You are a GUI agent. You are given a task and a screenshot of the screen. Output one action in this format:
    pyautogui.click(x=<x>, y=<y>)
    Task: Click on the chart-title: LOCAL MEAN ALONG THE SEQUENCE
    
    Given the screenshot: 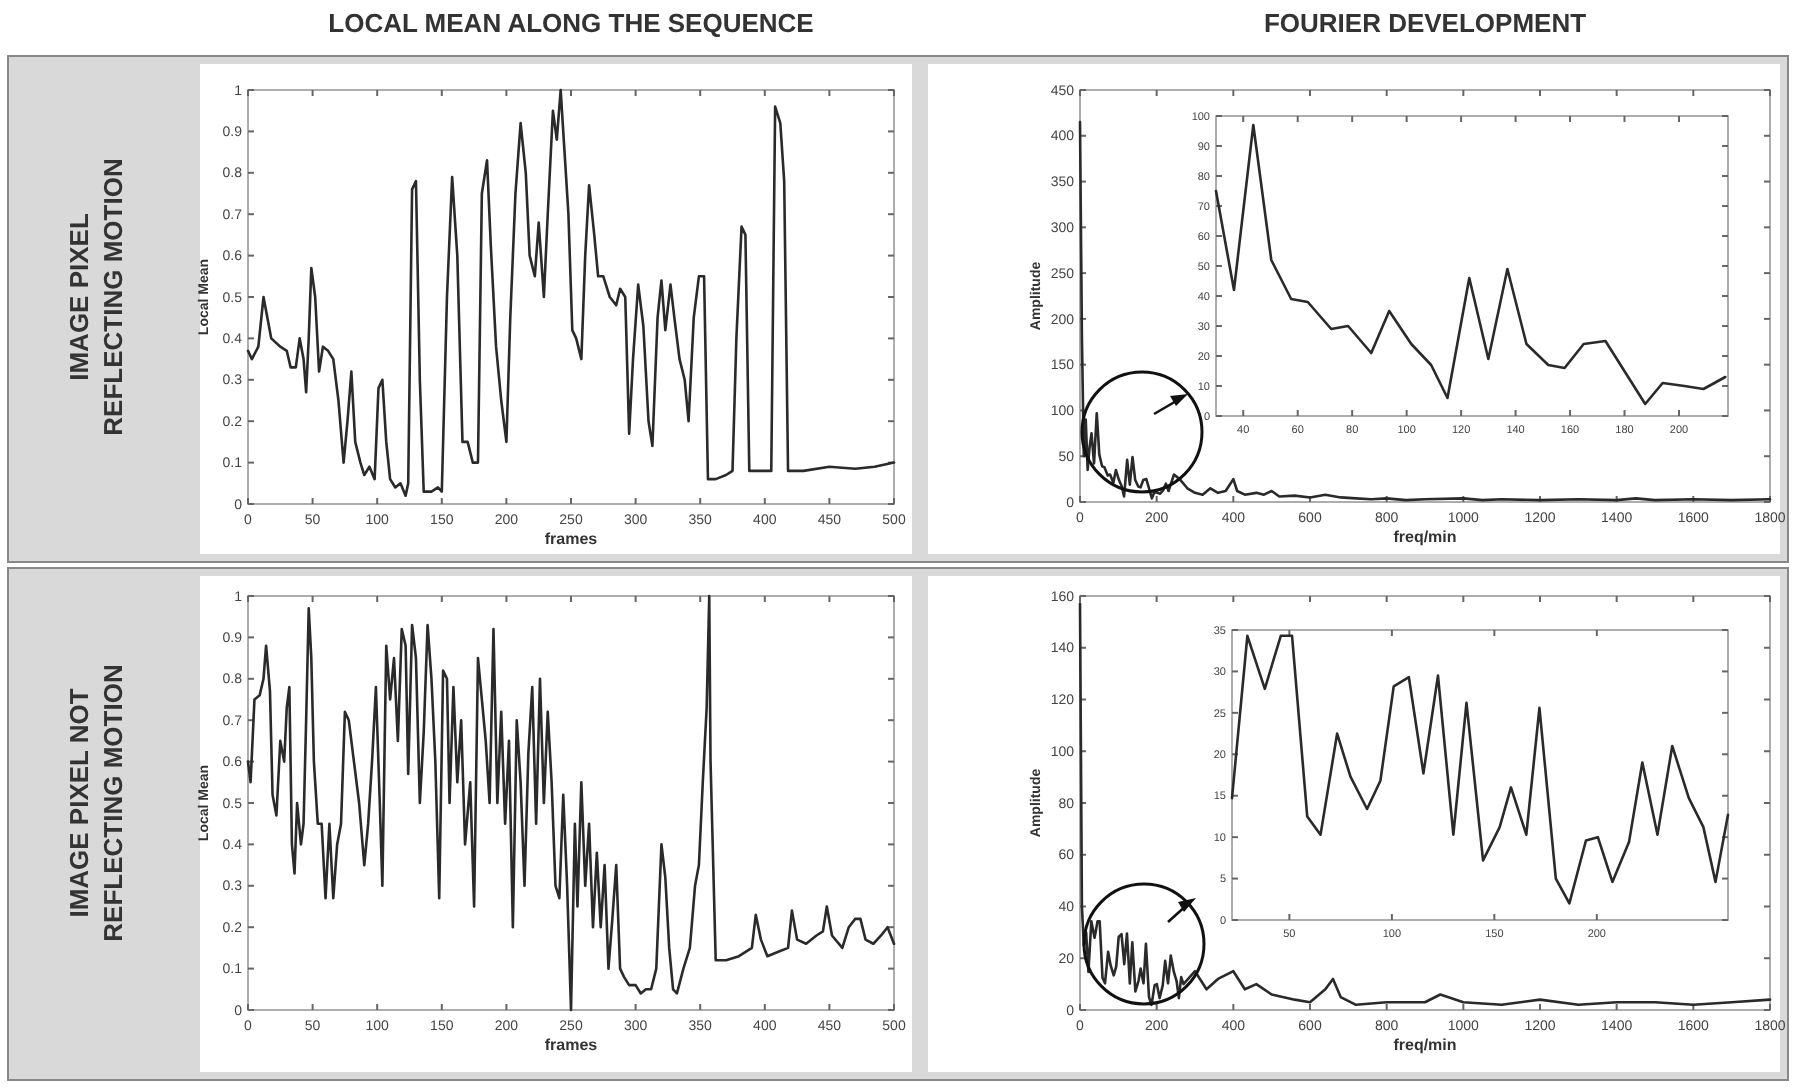 What is the action you would take?
    pyautogui.click(x=571, y=23)
    